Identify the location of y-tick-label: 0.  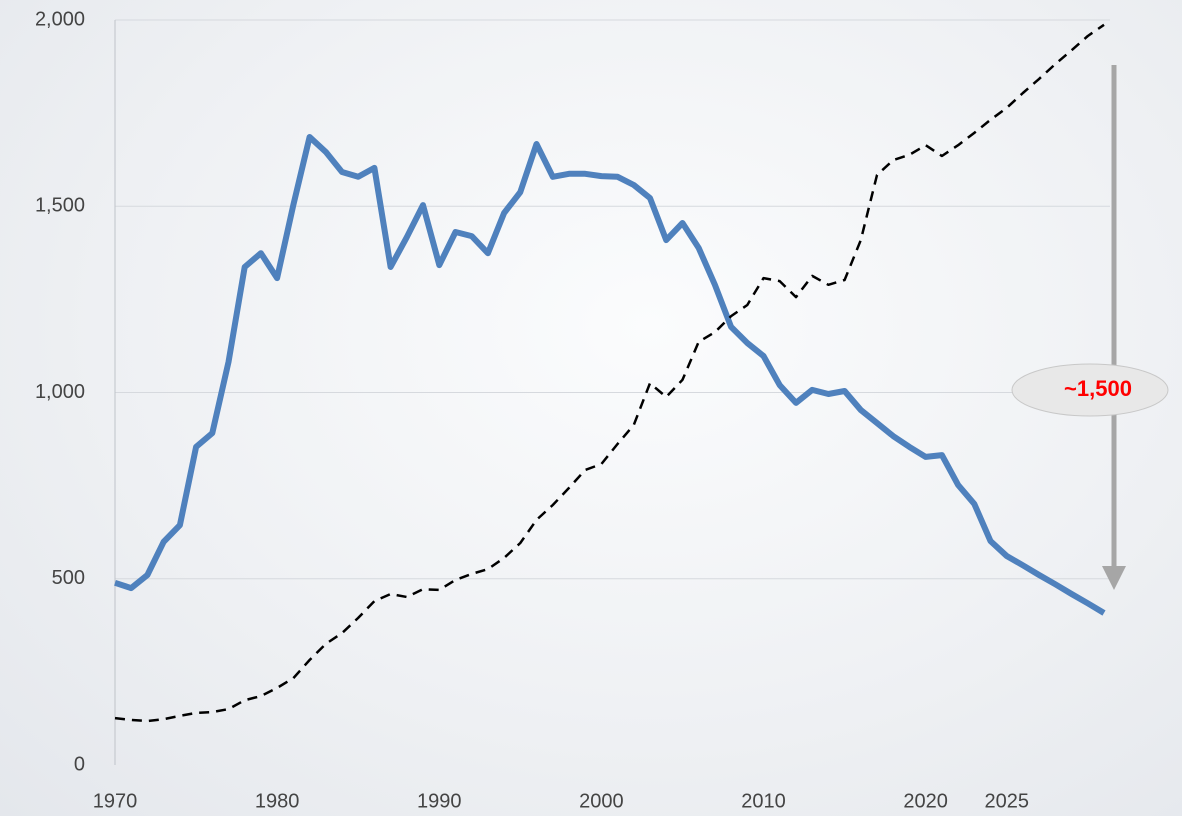
(79, 764).